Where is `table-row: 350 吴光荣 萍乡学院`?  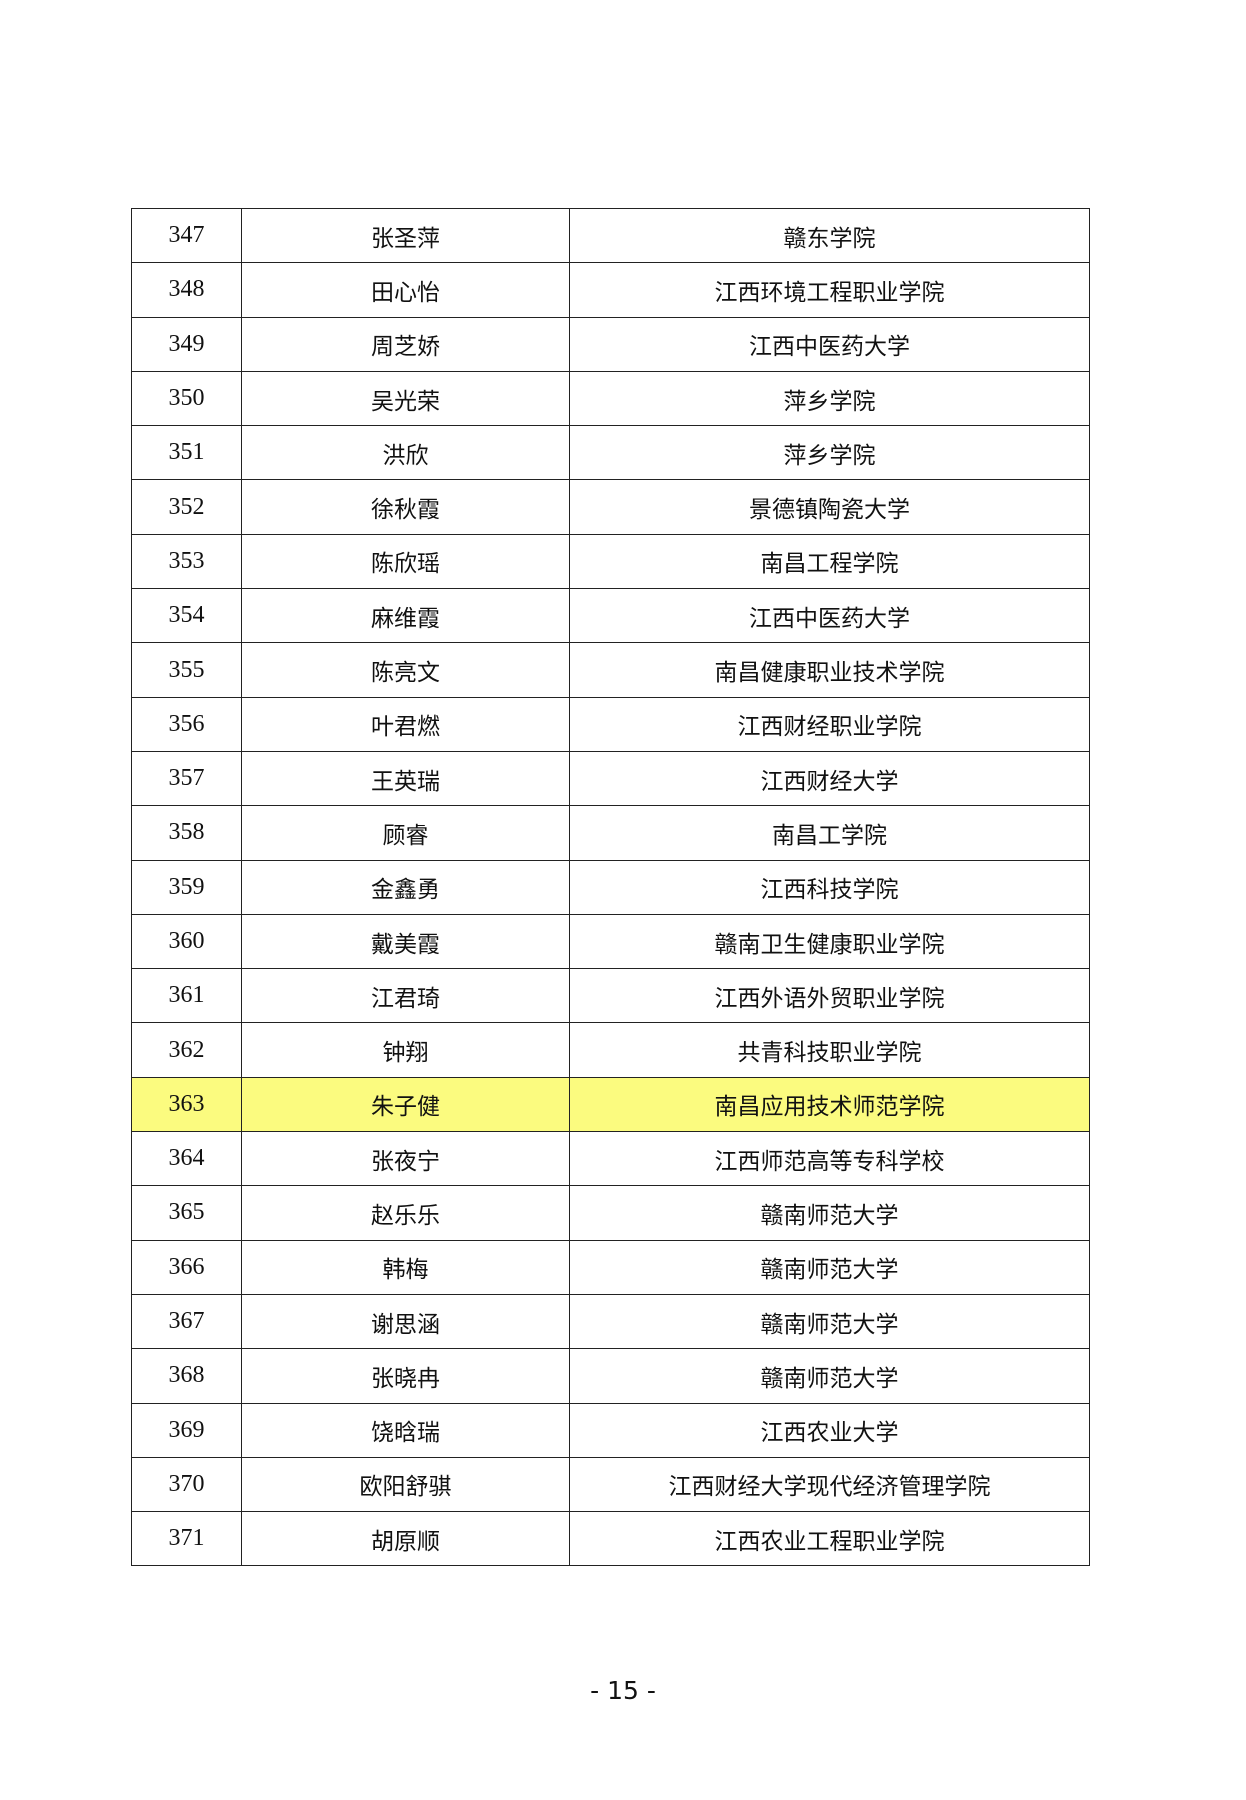
table-row: 350 吴光荣 萍乡学院 is located at coordinates (610, 398).